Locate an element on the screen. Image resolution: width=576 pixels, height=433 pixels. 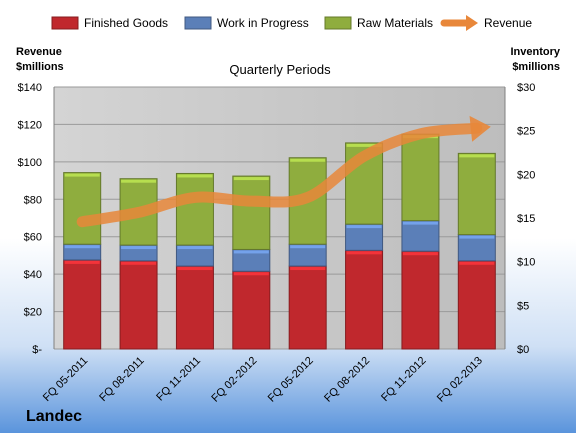
left-axis-label-line1: Revenue is located at coordinates (39, 52).